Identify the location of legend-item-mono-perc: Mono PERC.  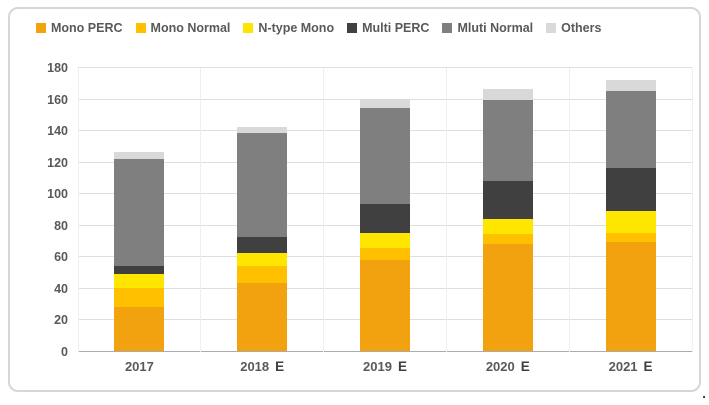
(79, 28).